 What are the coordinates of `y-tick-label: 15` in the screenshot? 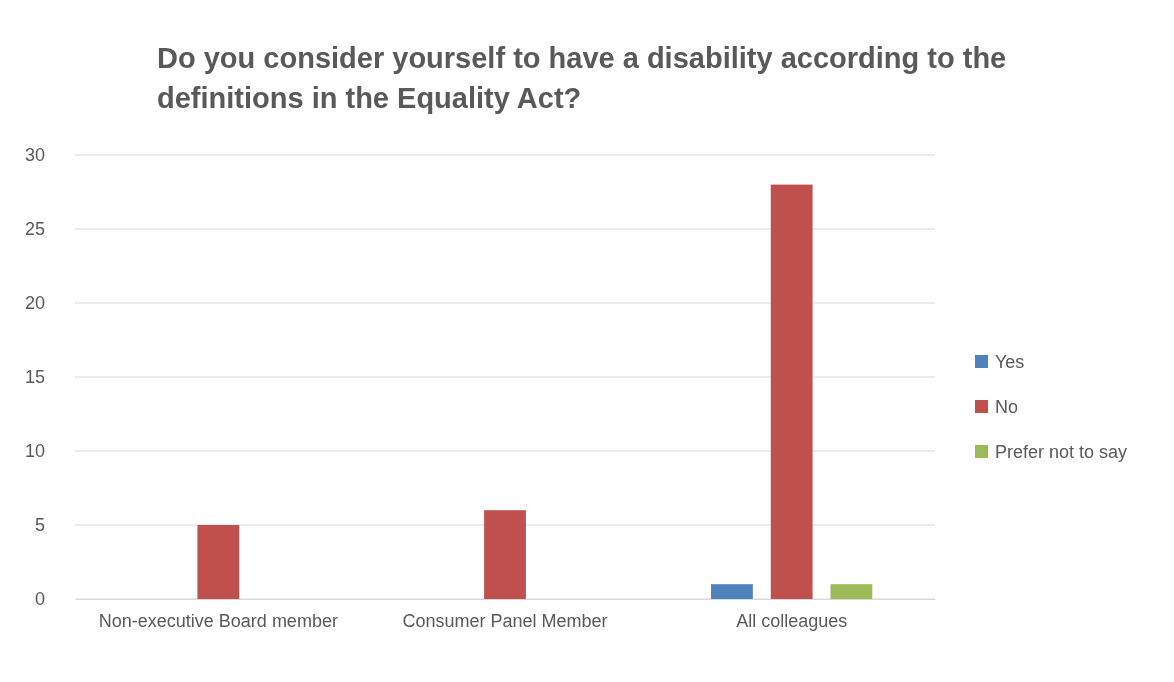 It's located at (34, 377).